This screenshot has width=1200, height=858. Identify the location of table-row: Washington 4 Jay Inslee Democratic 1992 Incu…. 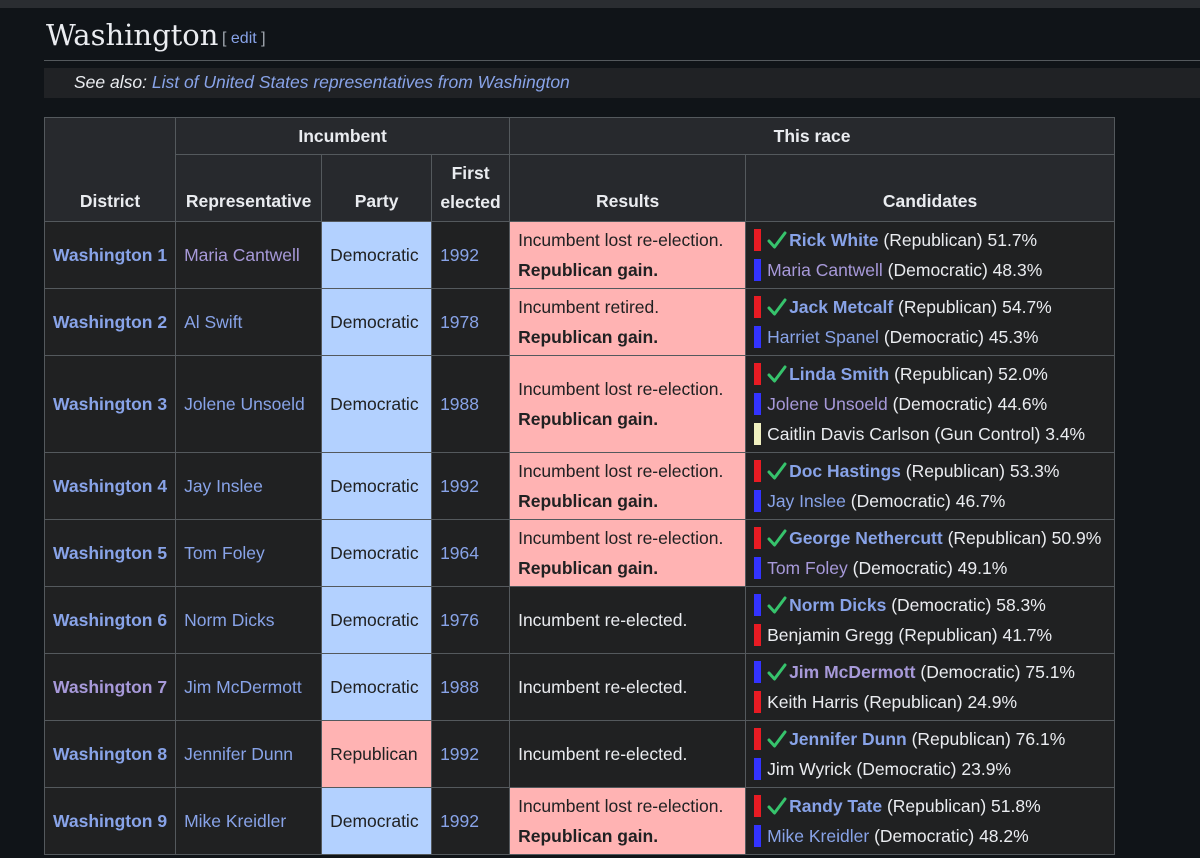
(579, 486).